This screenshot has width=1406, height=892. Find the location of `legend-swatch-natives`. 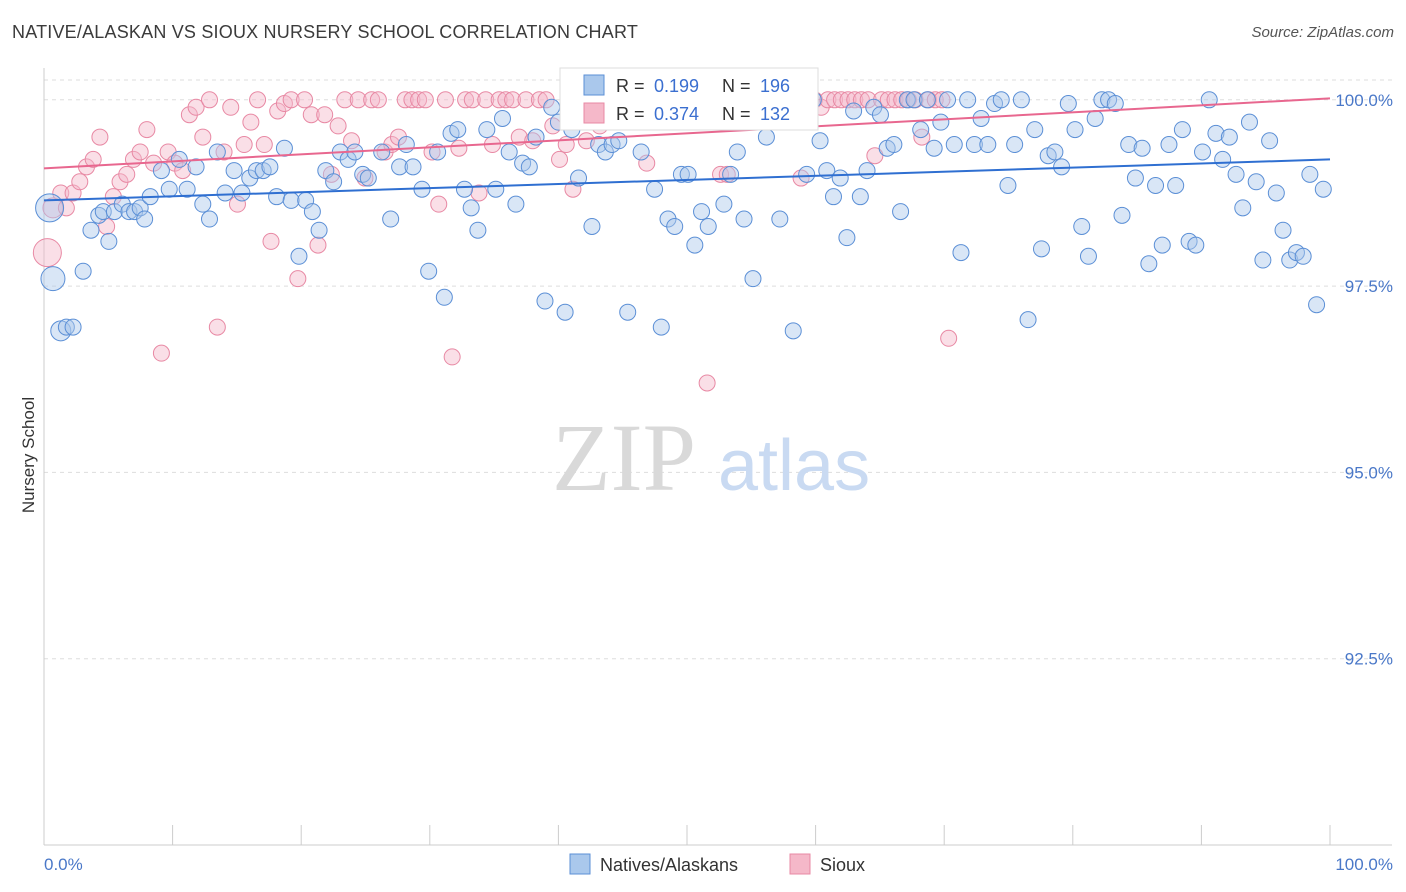

legend-swatch-natives is located at coordinates (594, 85).